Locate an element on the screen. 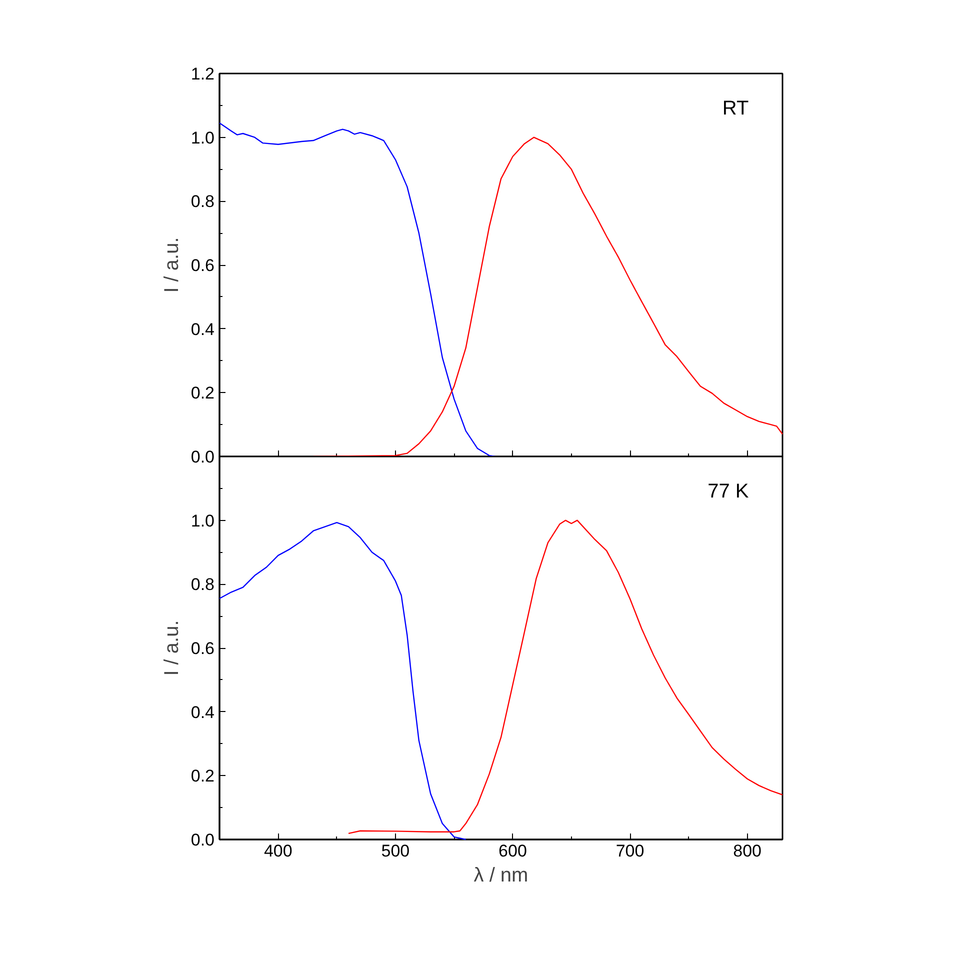 The width and height of the screenshot is (971, 962). annotation: 77 K is located at coordinates (729, 491).